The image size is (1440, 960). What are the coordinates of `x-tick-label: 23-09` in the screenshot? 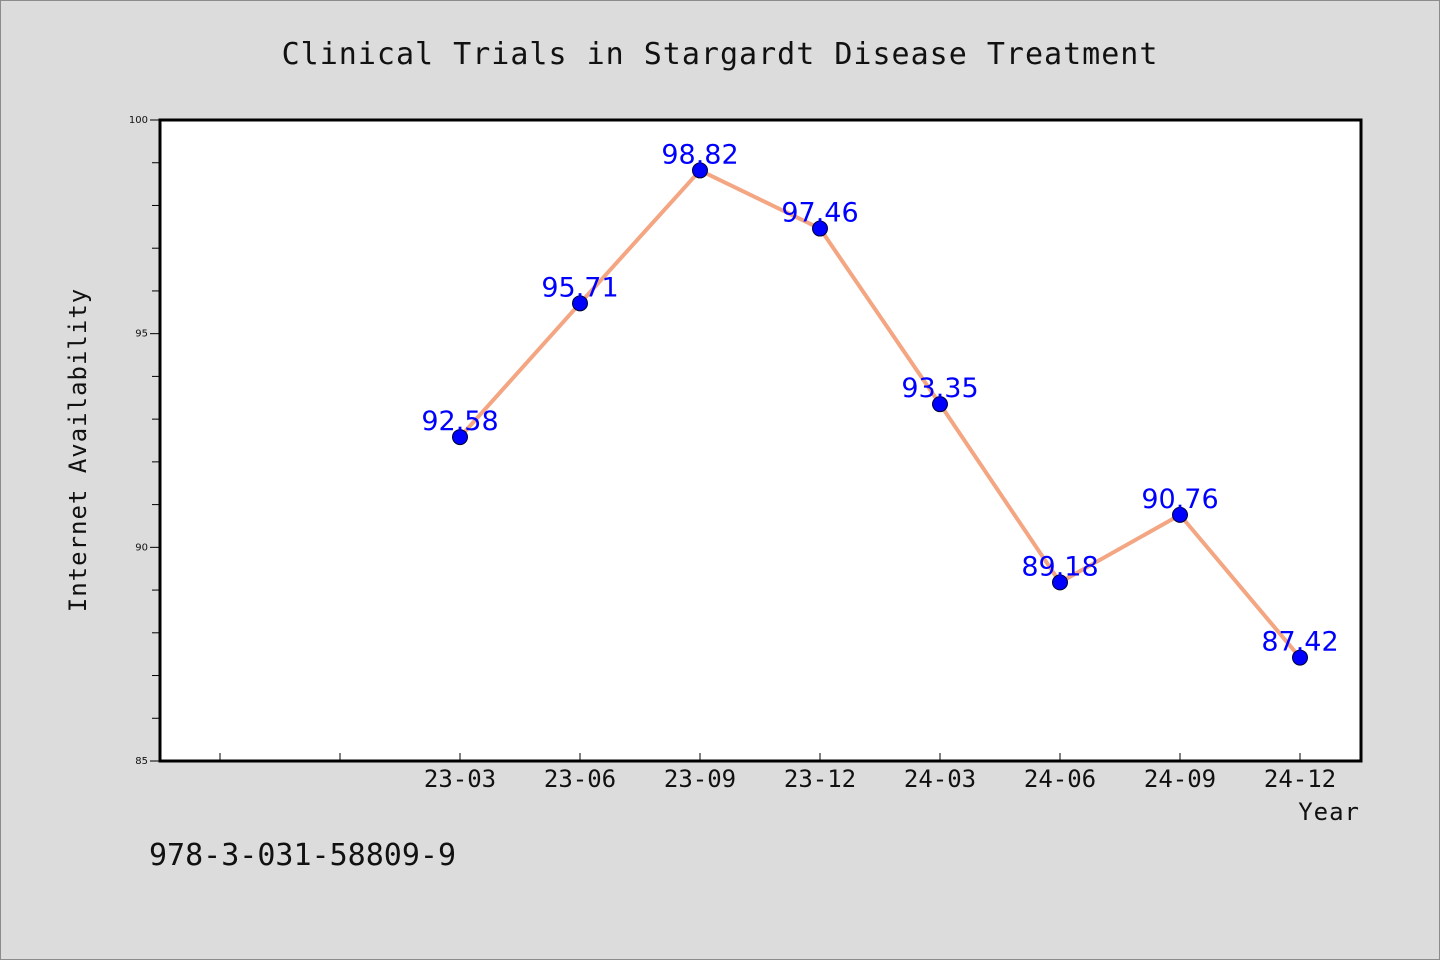 It's located at (700, 779).